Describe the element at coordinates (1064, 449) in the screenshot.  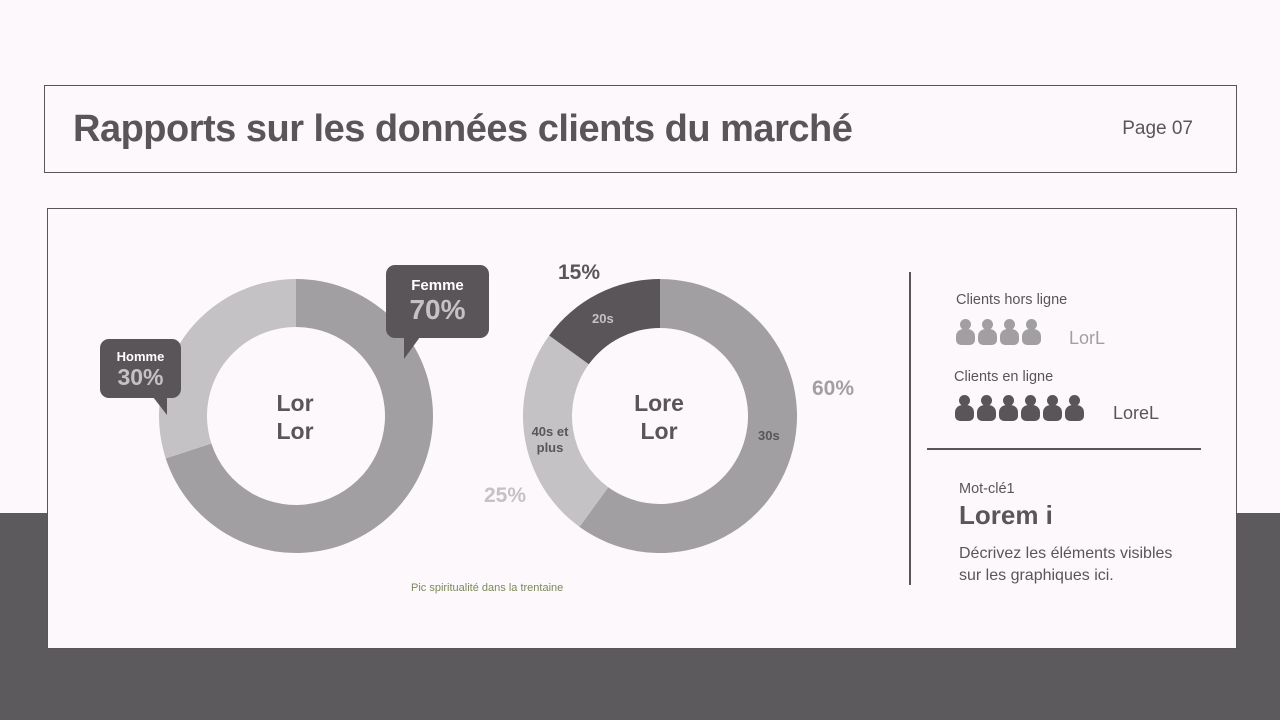
I see `divider-horizontal` at that location.